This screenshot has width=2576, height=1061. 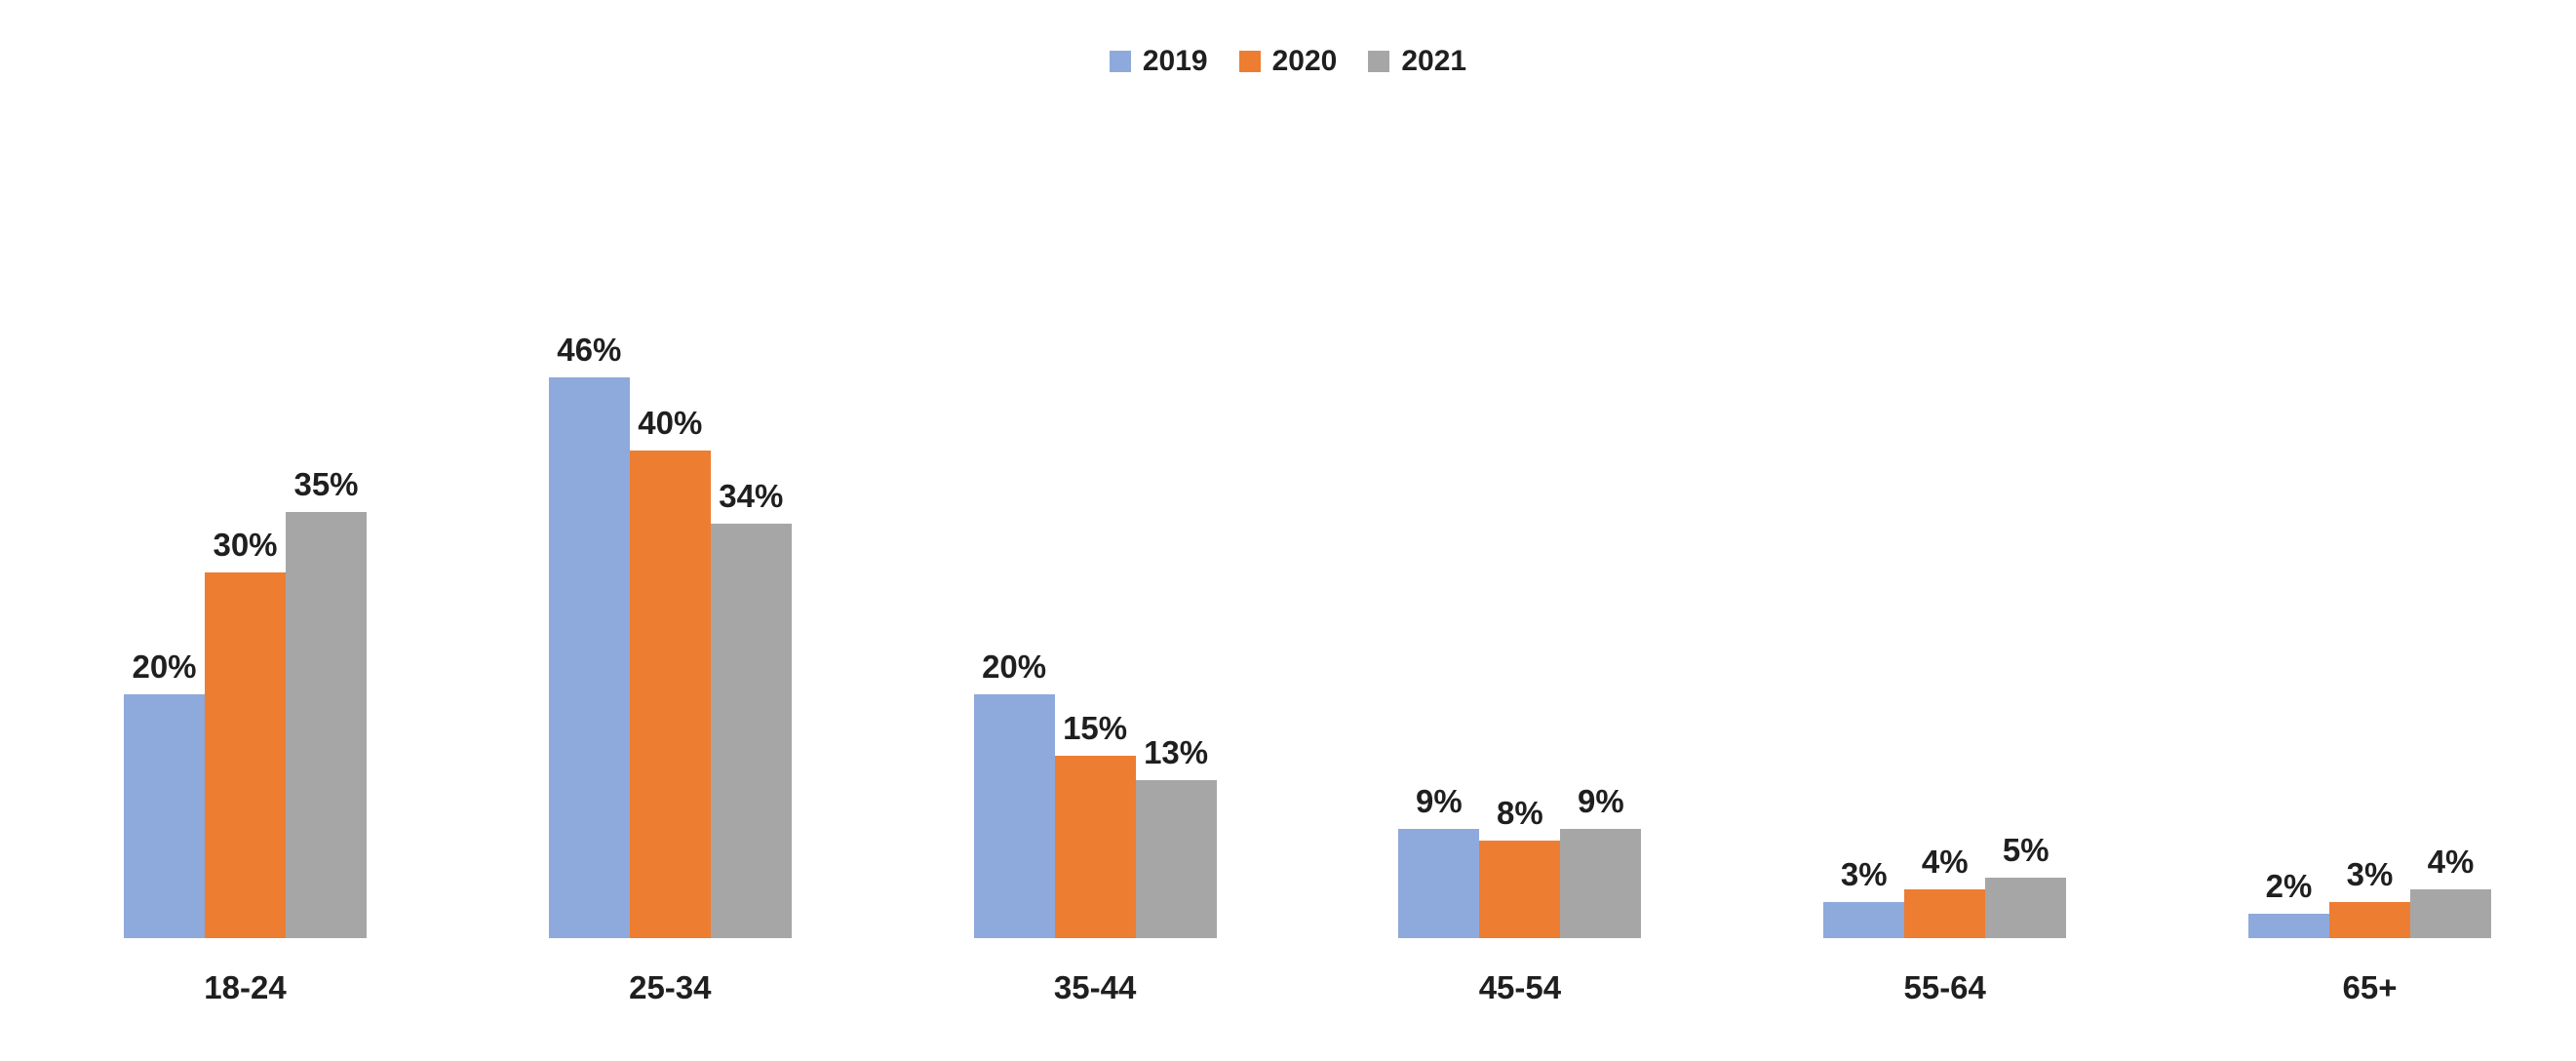 What do you see at coordinates (1095, 727) in the screenshot?
I see `value-label: 15%` at bounding box center [1095, 727].